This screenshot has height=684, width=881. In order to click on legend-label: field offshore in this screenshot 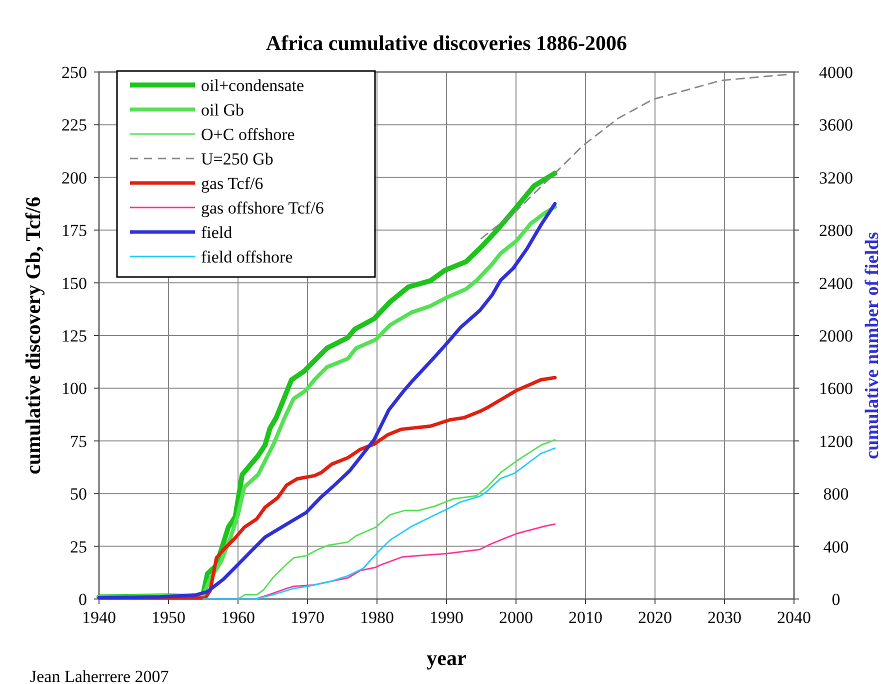, I will do `click(247, 257)`.